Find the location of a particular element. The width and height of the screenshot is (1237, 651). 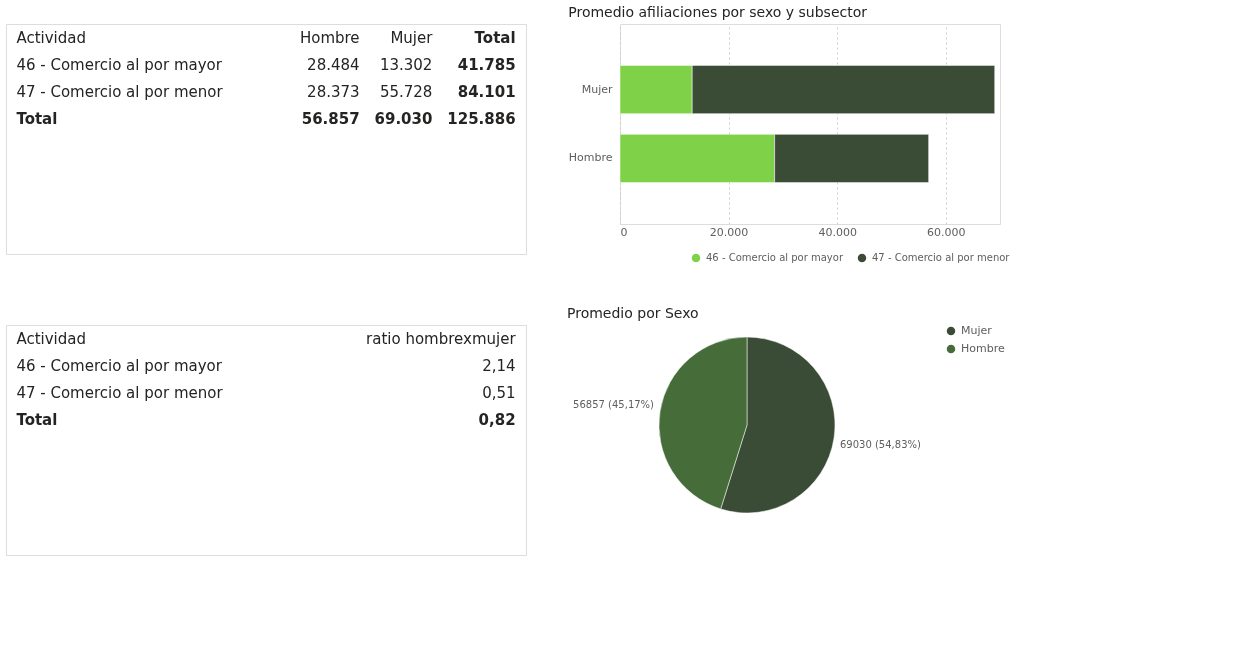

text: 55.728 is located at coordinates (406, 91).